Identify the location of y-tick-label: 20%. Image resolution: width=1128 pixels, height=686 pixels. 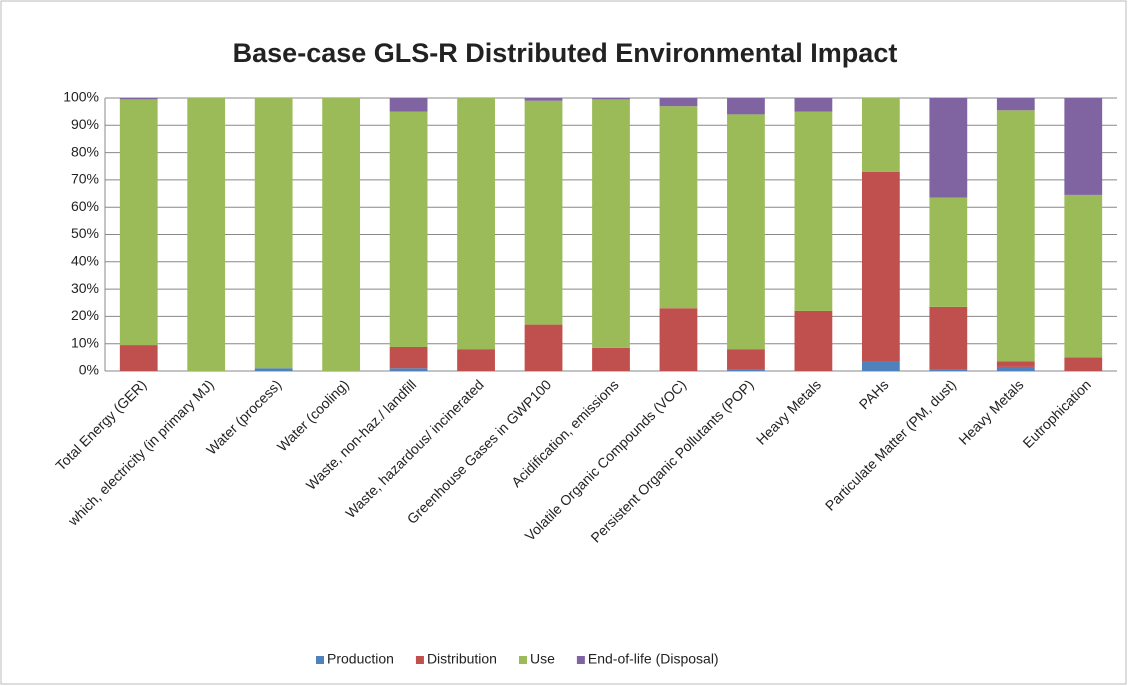
(85, 315).